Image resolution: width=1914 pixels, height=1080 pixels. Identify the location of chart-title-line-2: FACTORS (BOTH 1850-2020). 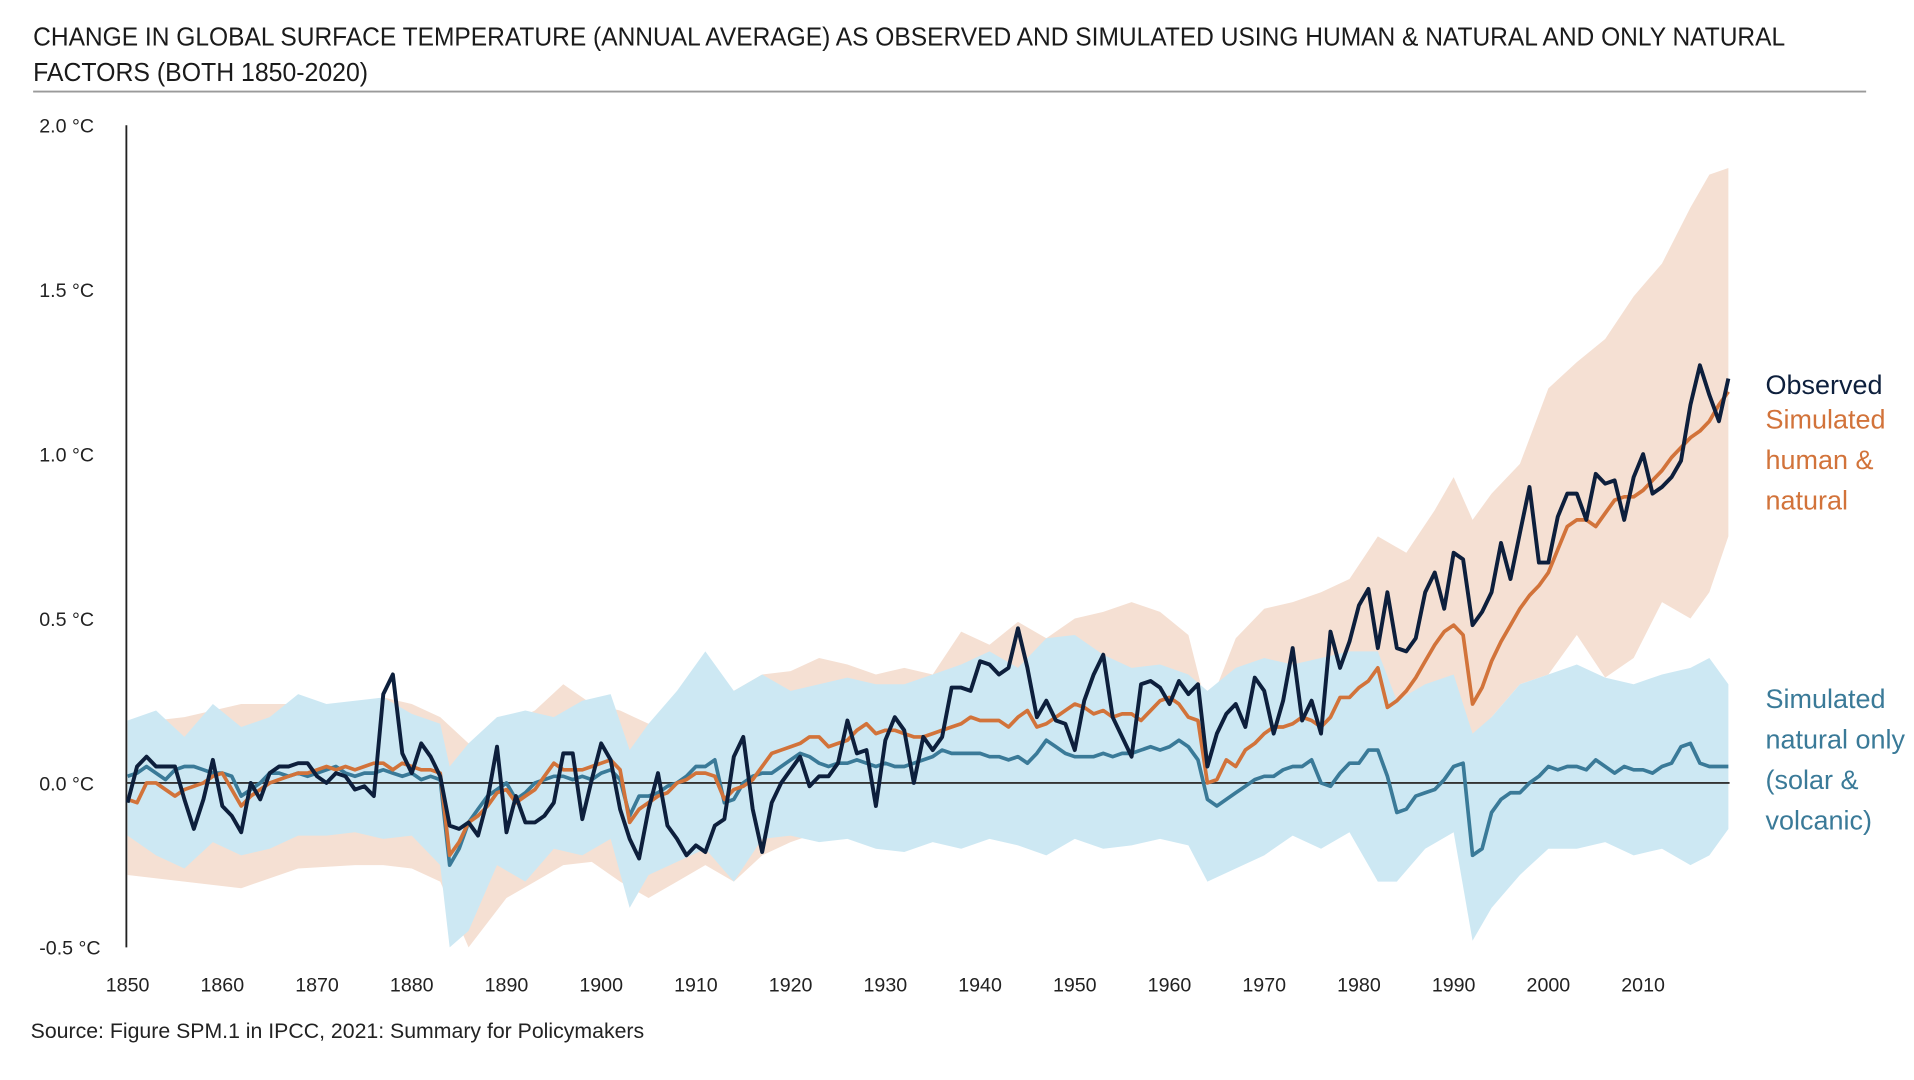
(200, 73).